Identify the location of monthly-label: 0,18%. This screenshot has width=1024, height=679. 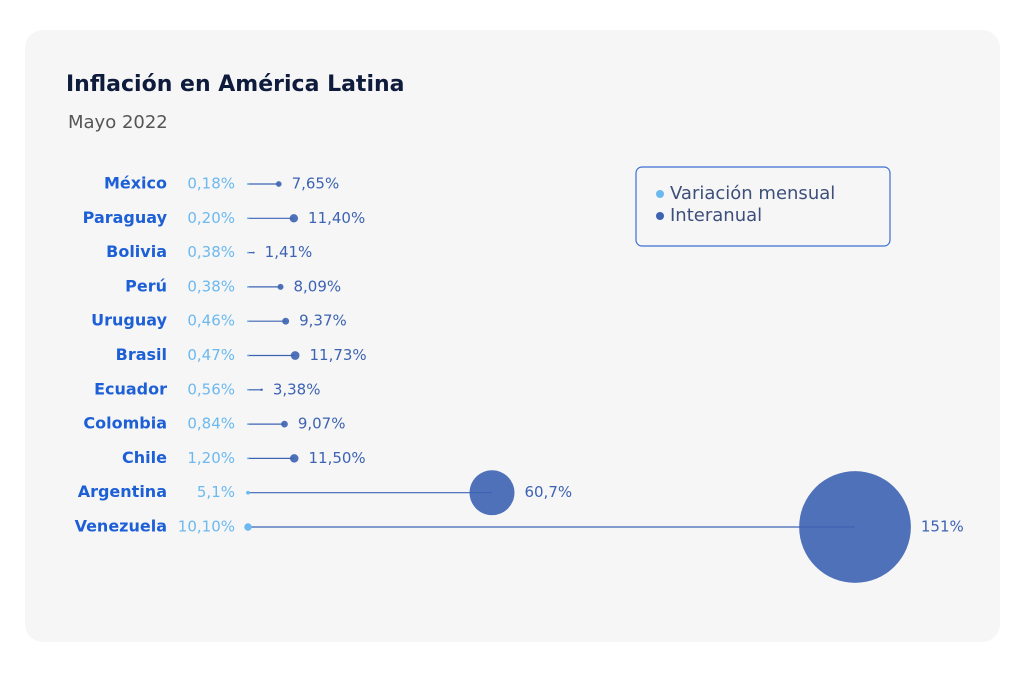
(211, 184).